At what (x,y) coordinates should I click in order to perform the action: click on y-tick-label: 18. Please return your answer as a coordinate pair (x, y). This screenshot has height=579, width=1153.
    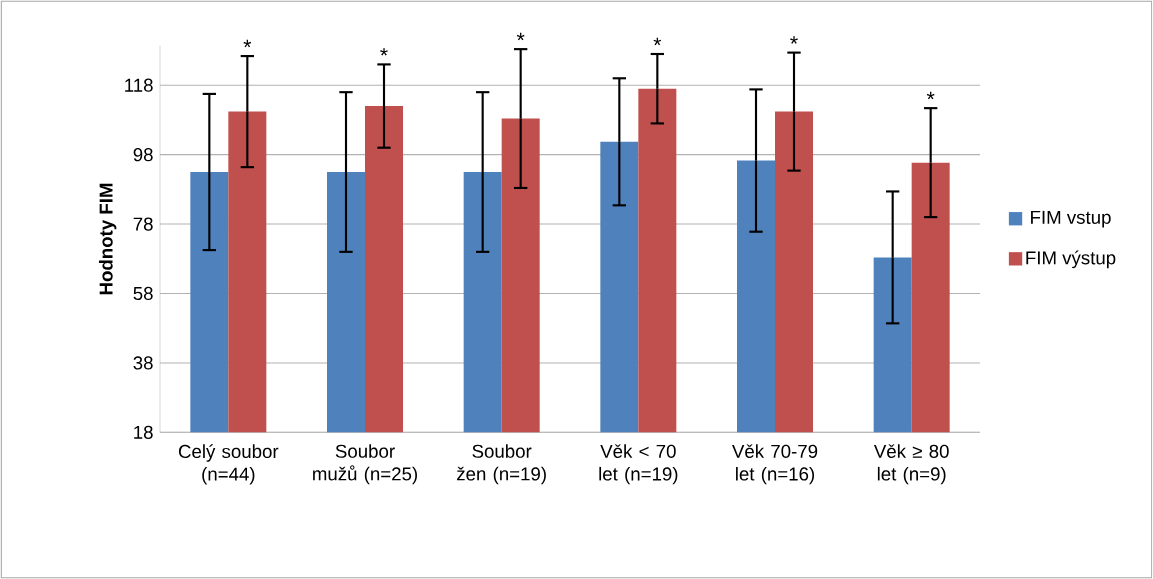
    Looking at the image, I should click on (143, 432).